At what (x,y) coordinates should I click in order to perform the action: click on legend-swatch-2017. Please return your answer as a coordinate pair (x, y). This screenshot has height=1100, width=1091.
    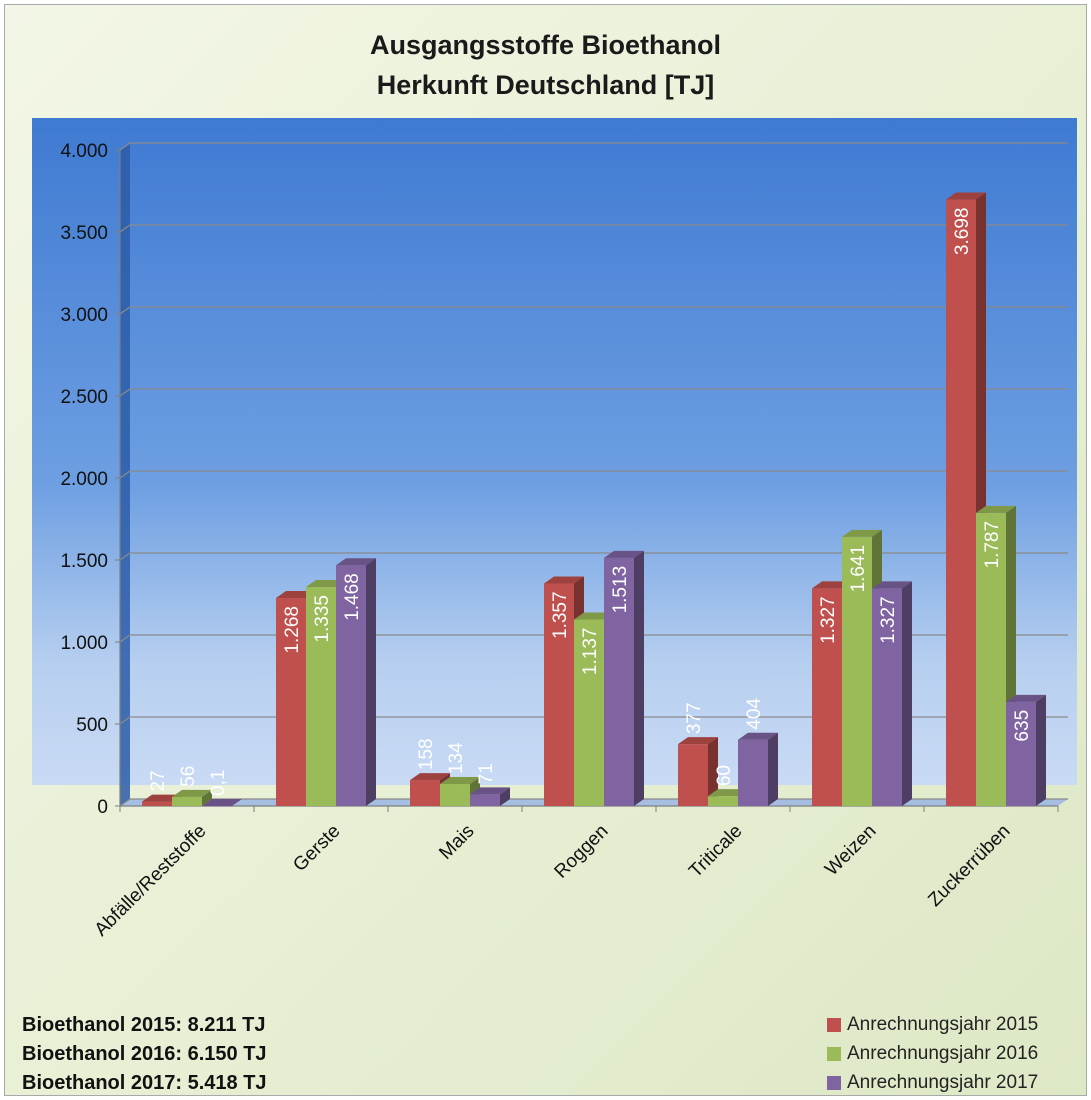
    Looking at the image, I should click on (834, 1083).